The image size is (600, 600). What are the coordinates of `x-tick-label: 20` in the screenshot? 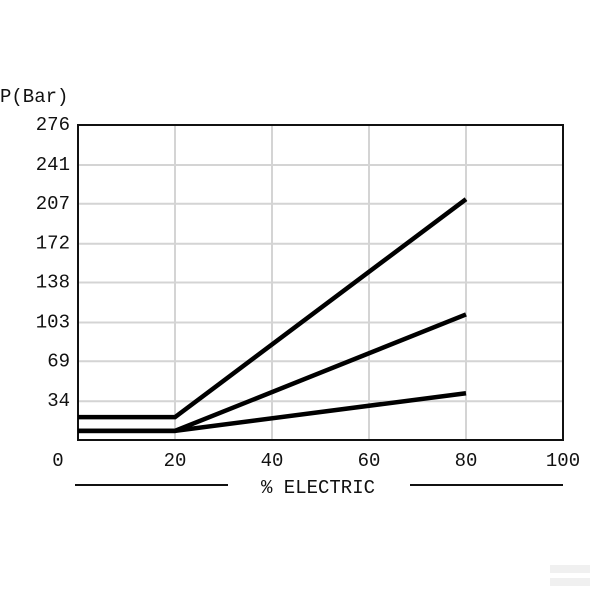 It's located at (175, 461).